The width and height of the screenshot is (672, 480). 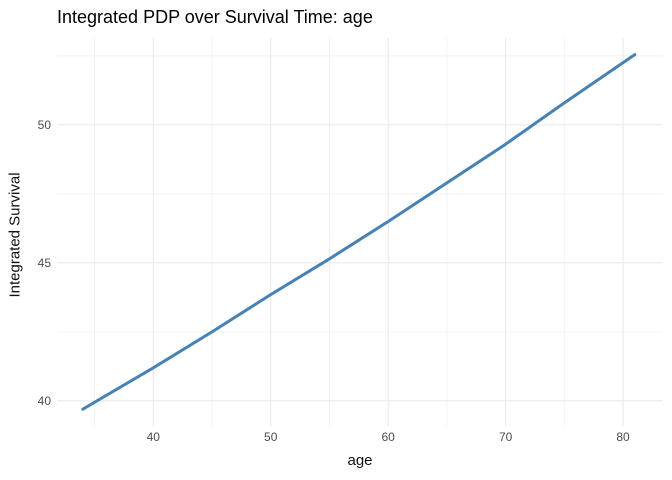 What do you see at coordinates (44, 124) in the screenshot?
I see `y-tick-label: 50` at bounding box center [44, 124].